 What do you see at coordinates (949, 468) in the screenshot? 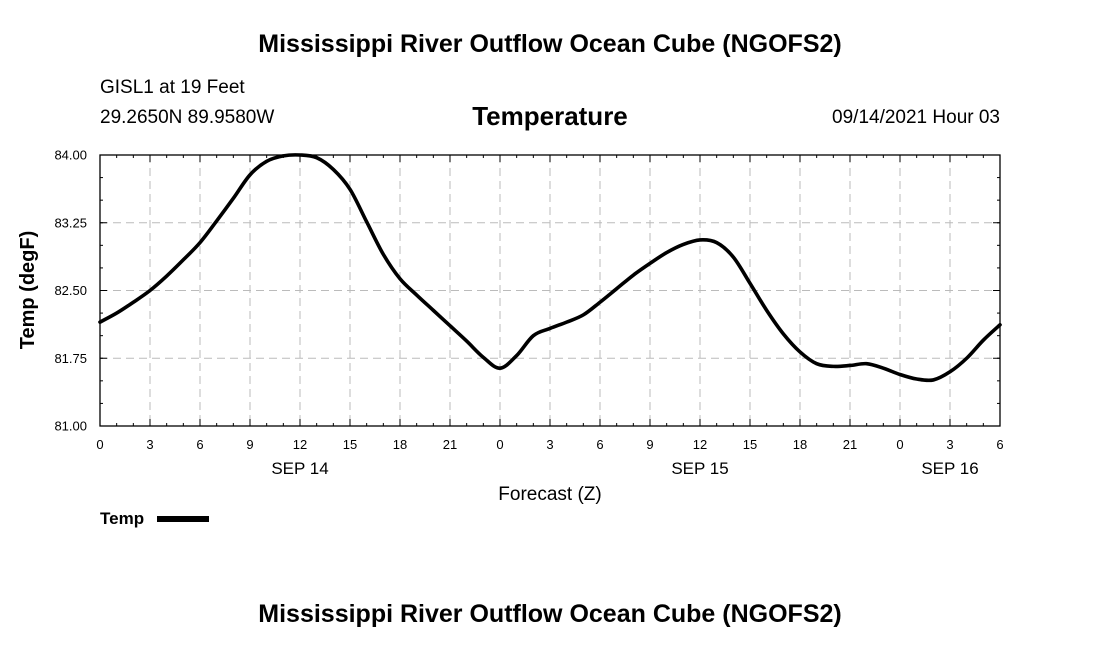
I see `date-label: SEP 16` at bounding box center [949, 468].